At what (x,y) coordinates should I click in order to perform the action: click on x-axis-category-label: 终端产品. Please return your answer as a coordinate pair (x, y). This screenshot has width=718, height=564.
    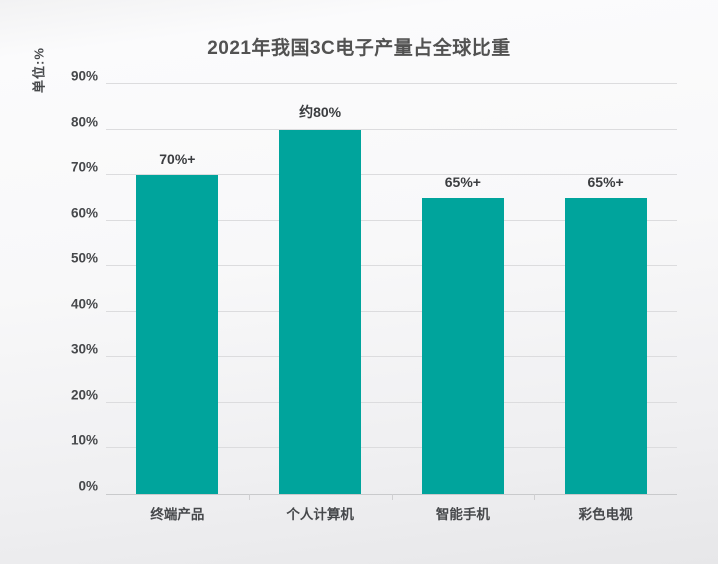
    Looking at the image, I should click on (177, 514).